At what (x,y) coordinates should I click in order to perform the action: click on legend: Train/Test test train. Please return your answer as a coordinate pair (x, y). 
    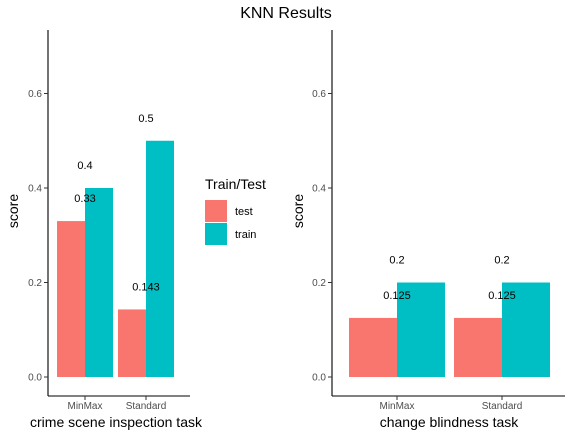
    Looking at the image, I should click on (235, 210).